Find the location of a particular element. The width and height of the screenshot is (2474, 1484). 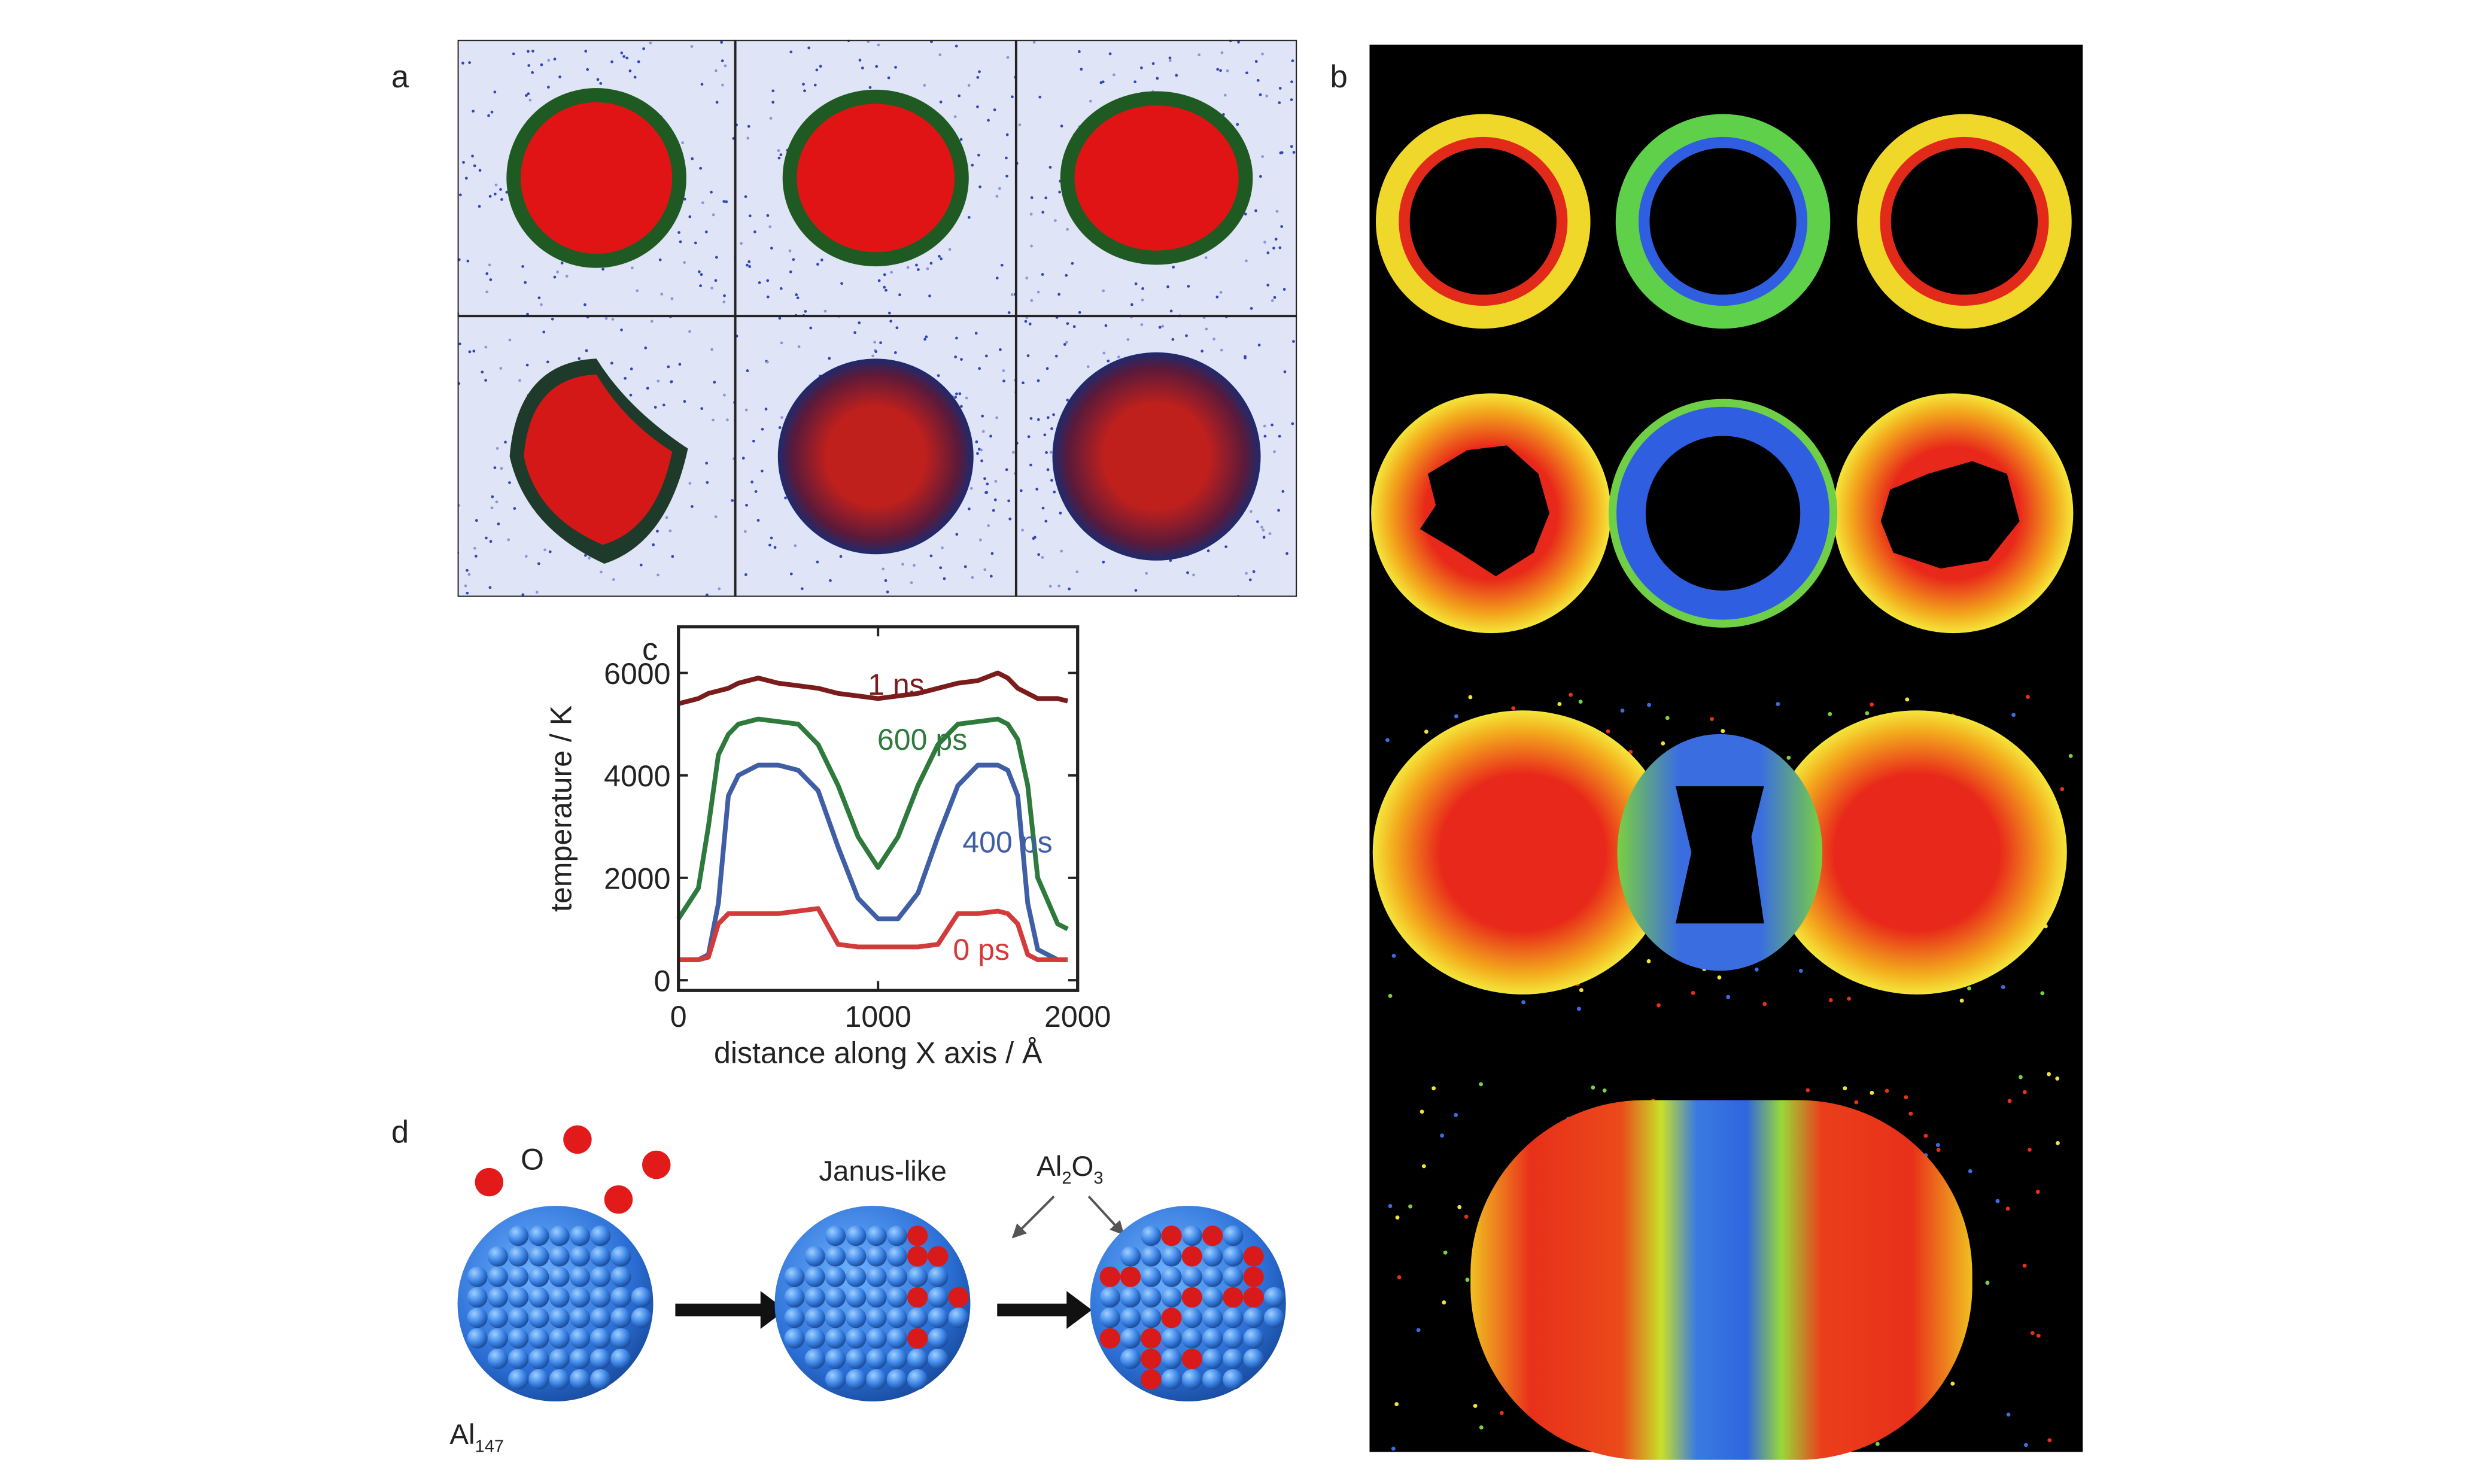

hole is located at coordinates (1950, 514).